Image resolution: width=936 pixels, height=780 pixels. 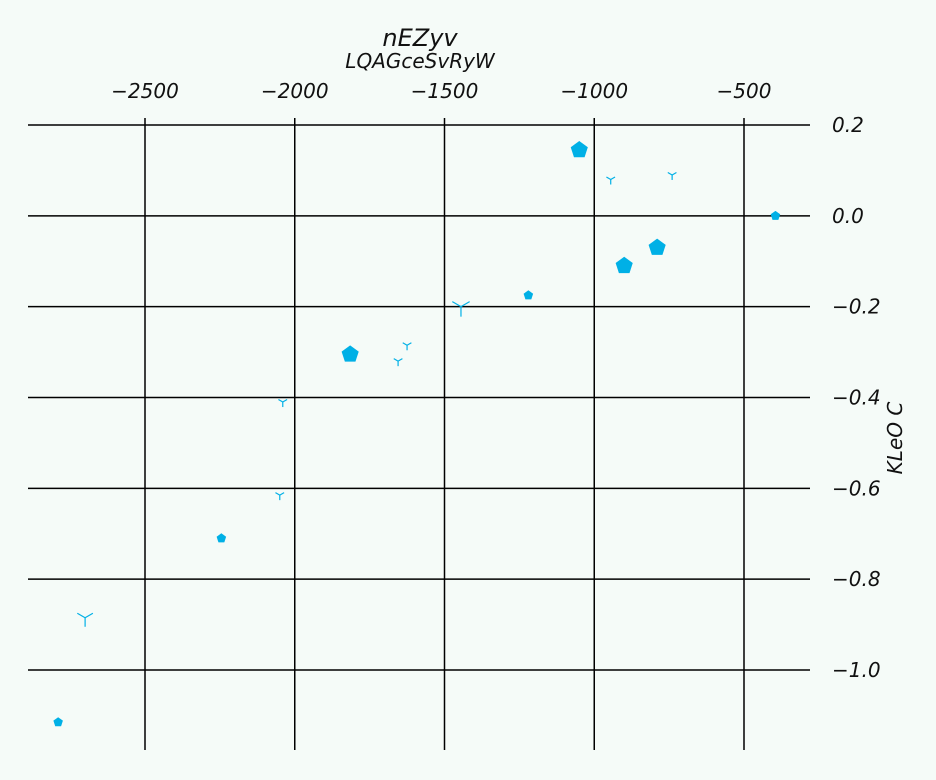 What do you see at coordinates (856, 579) in the screenshot?
I see `y-tick-label: −0.8` at bounding box center [856, 579].